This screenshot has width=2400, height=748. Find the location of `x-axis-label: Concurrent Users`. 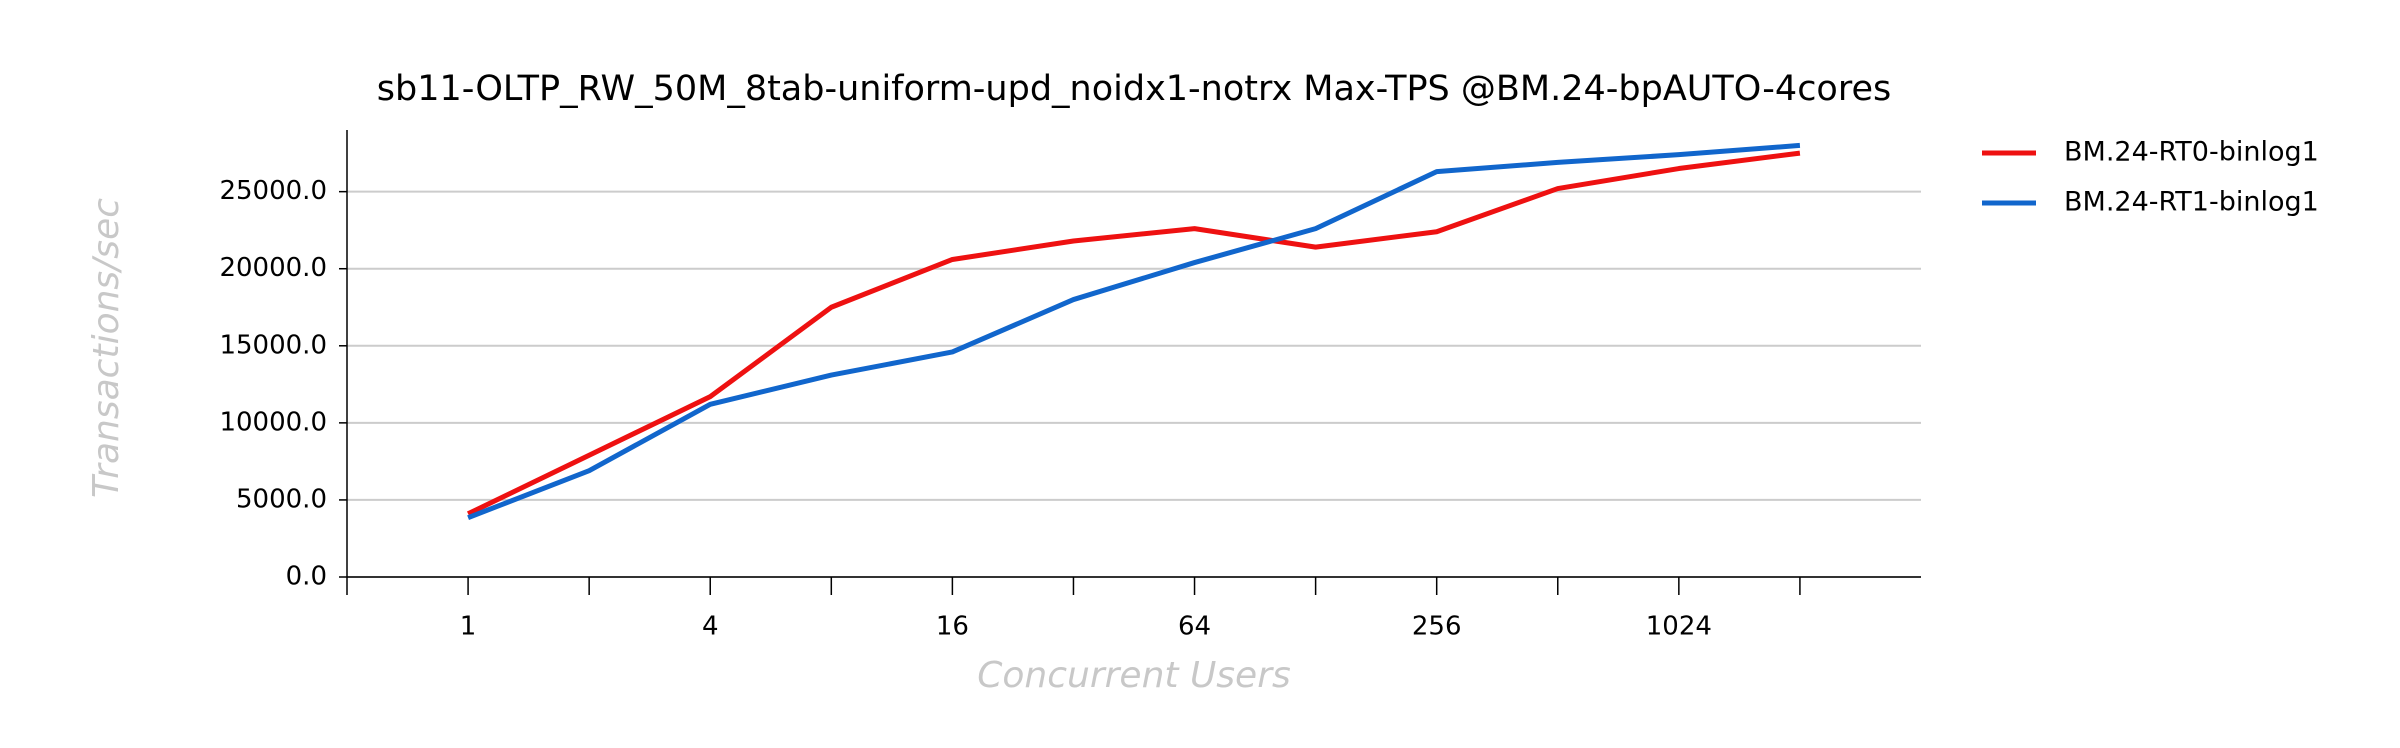

x-axis-label: Concurrent Users is located at coordinates (1134, 675).